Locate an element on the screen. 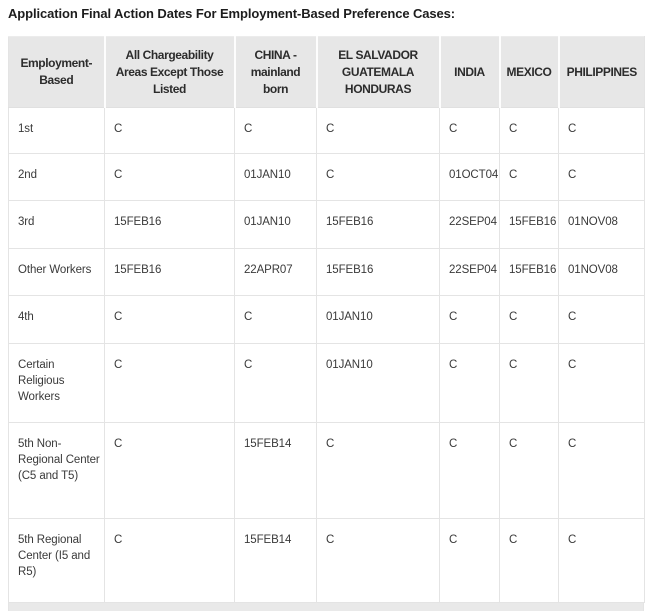  column-header: Employment-Based is located at coordinates (56, 72).